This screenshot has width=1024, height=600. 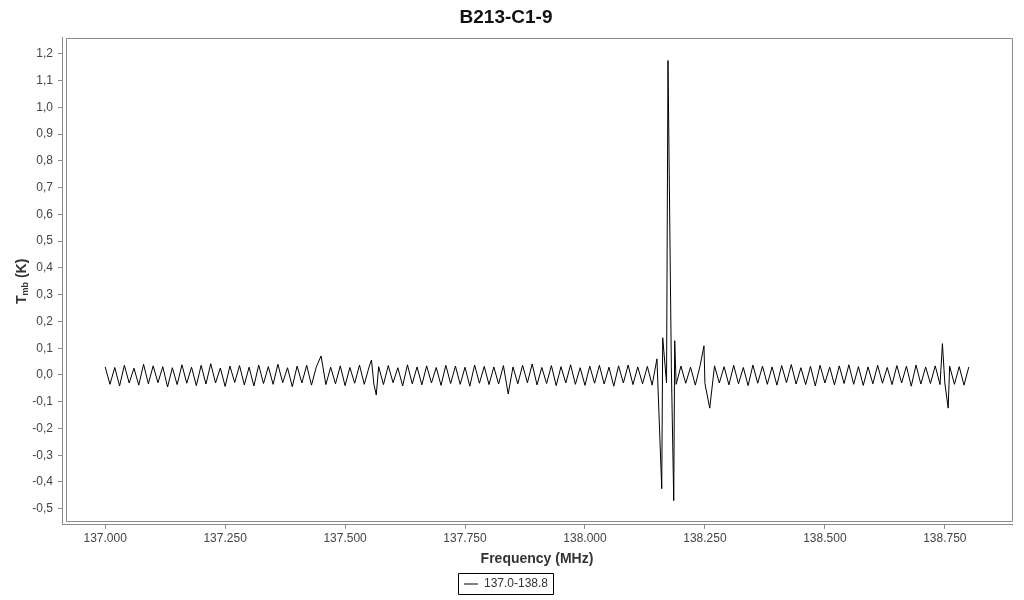 What do you see at coordinates (945, 538) in the screenshot?
I see `x-tick-label: 138.750` at bounding box center [945, 538].